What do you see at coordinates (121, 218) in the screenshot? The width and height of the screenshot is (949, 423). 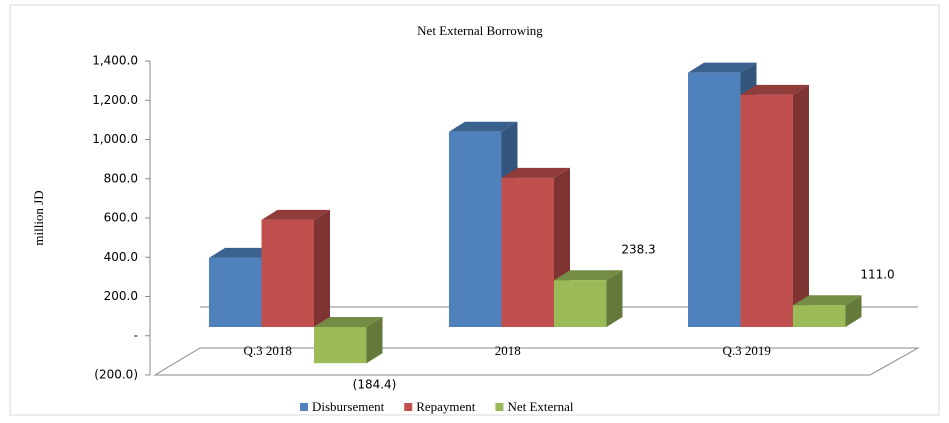 I see `y-tick-label: 600.0` at bounding box center [121, 218].